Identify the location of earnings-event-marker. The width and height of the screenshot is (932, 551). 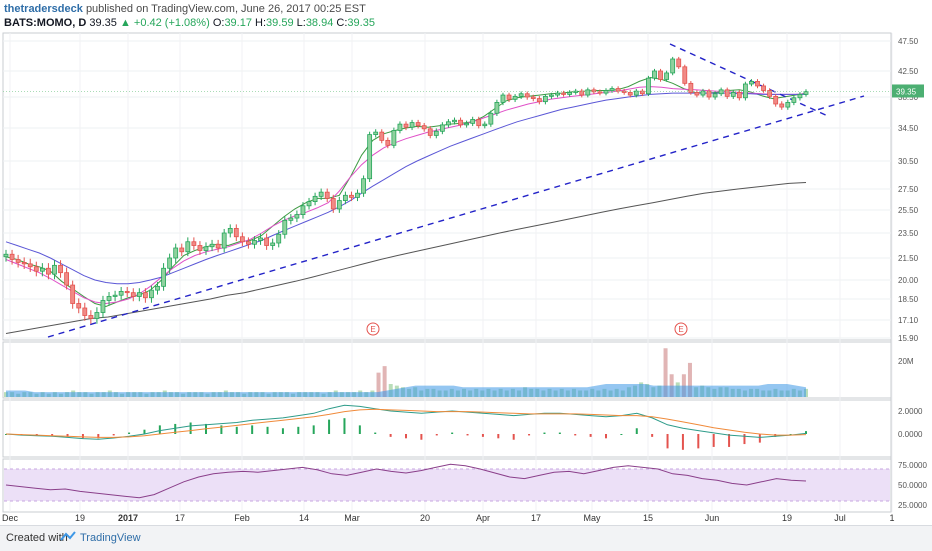
(681, 329).